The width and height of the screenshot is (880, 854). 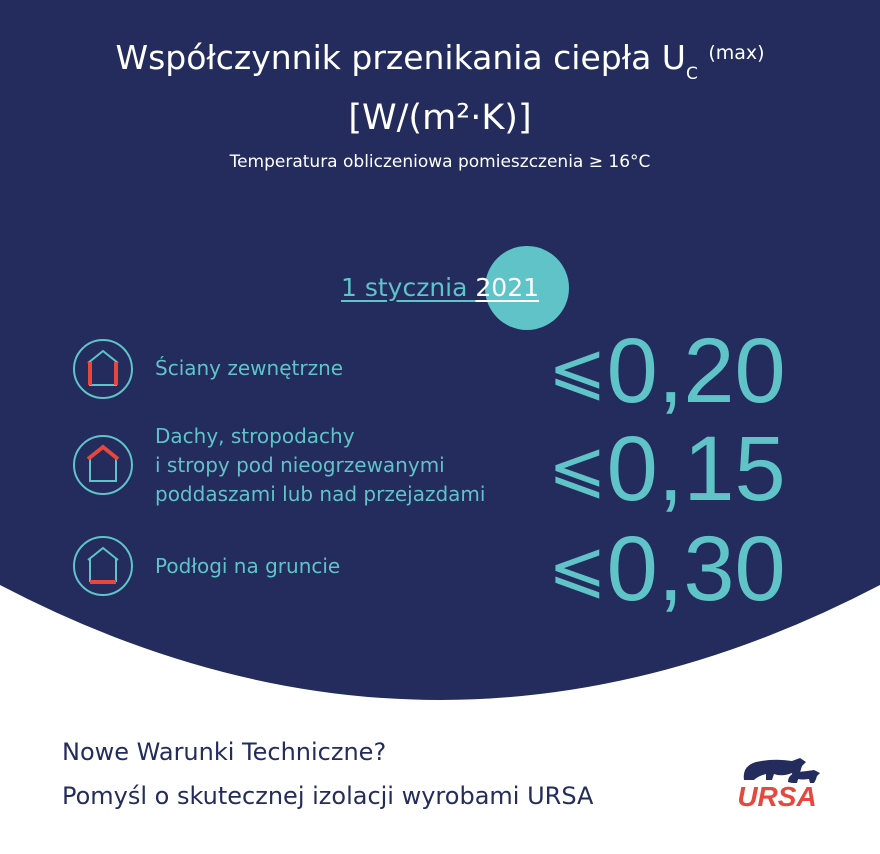 I want to click on year-circle, so click(x=527, y=288).